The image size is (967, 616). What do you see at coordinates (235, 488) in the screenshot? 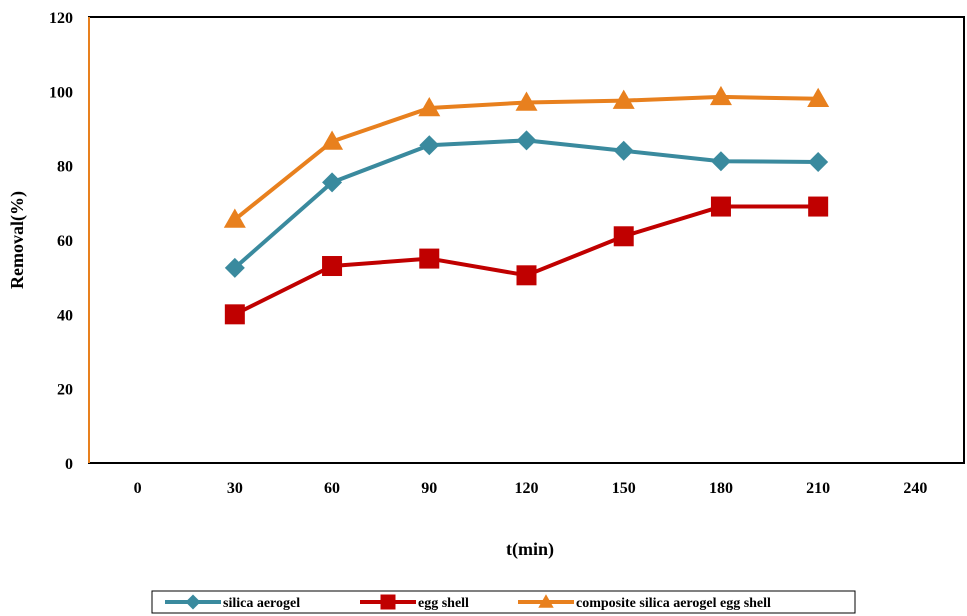
I see `x-tick-label: 30` at bounding box center [235, 488].